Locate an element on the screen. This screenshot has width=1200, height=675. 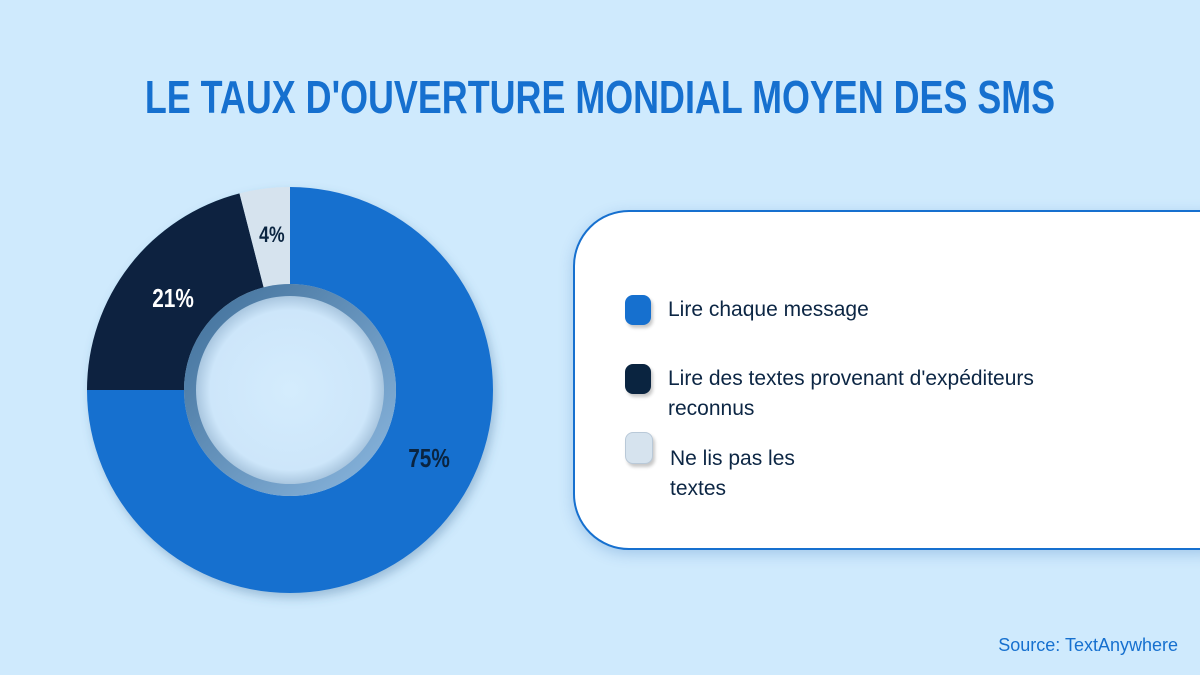
donut-hole is located at coordinates (290, 390).